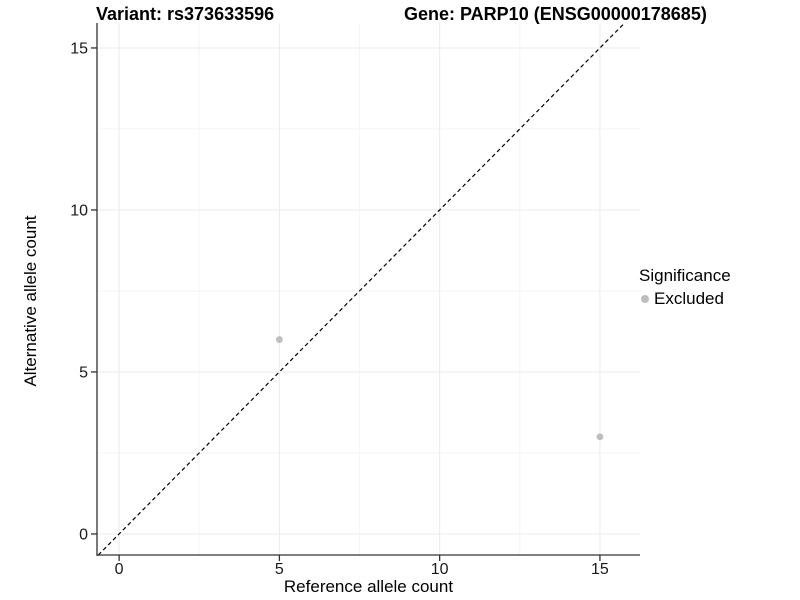 The height and width of the screenshot is (600, 800). I want to click on x-tick-label: 0, so click(119, 569).